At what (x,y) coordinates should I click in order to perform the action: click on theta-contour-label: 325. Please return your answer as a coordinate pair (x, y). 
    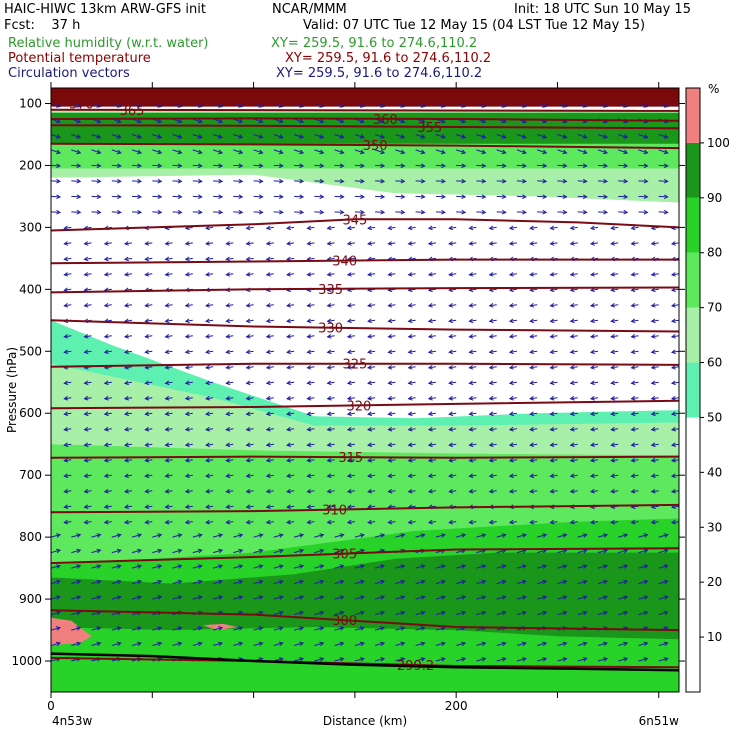
    Looking at the image, I should click on (354, 365).